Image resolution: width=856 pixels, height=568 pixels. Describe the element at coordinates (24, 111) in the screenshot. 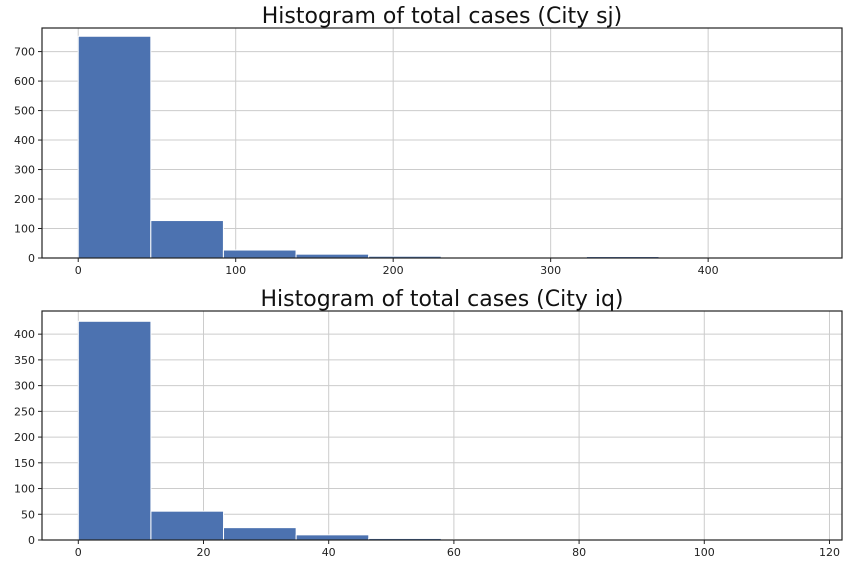

I see `y-tick-label: 500` at that location.